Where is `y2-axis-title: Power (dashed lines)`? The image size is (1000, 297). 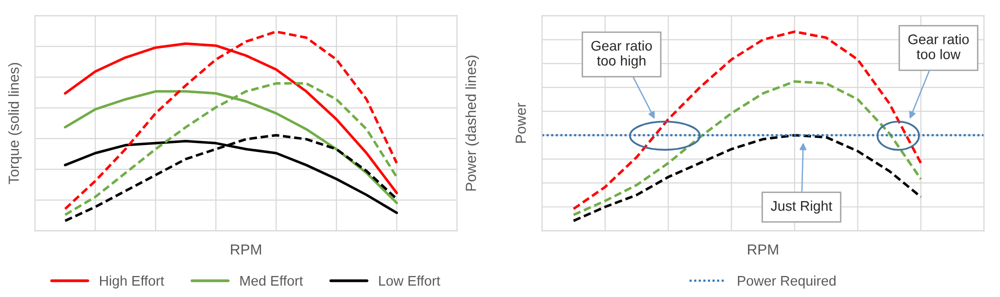 y2-axis-title: Power (dashed lines) is located at coordinates (472, 123).